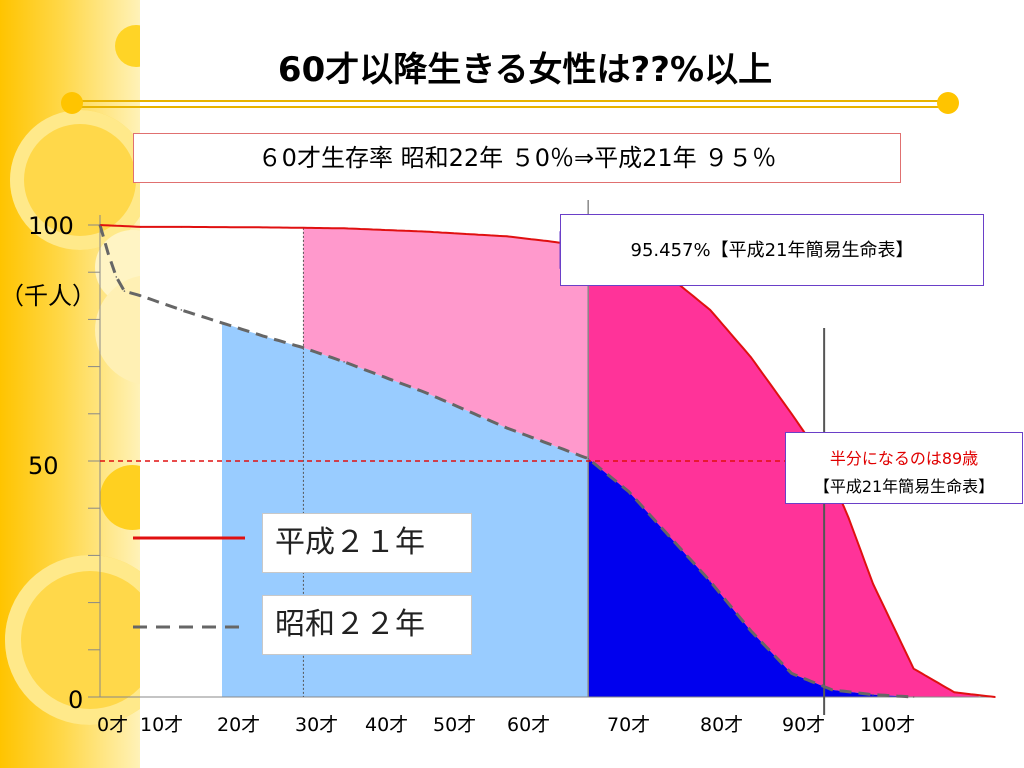  Describe the element at coordinates (317, 725) in the screenshot. I see `x-tick-30: 30才` at that location.